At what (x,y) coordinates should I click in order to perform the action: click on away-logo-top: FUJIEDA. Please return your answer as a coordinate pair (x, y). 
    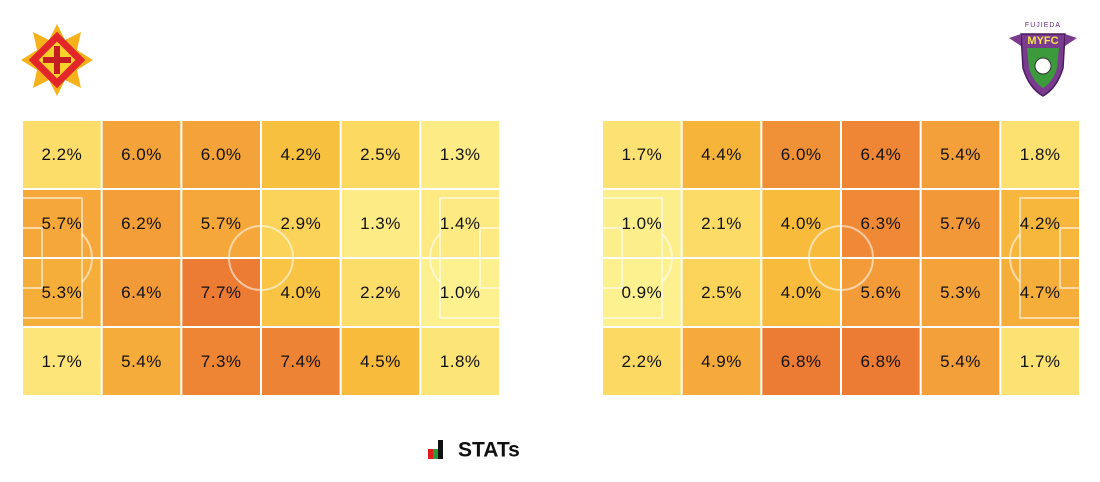
    Looking at the image, I should click on (1043, 25).